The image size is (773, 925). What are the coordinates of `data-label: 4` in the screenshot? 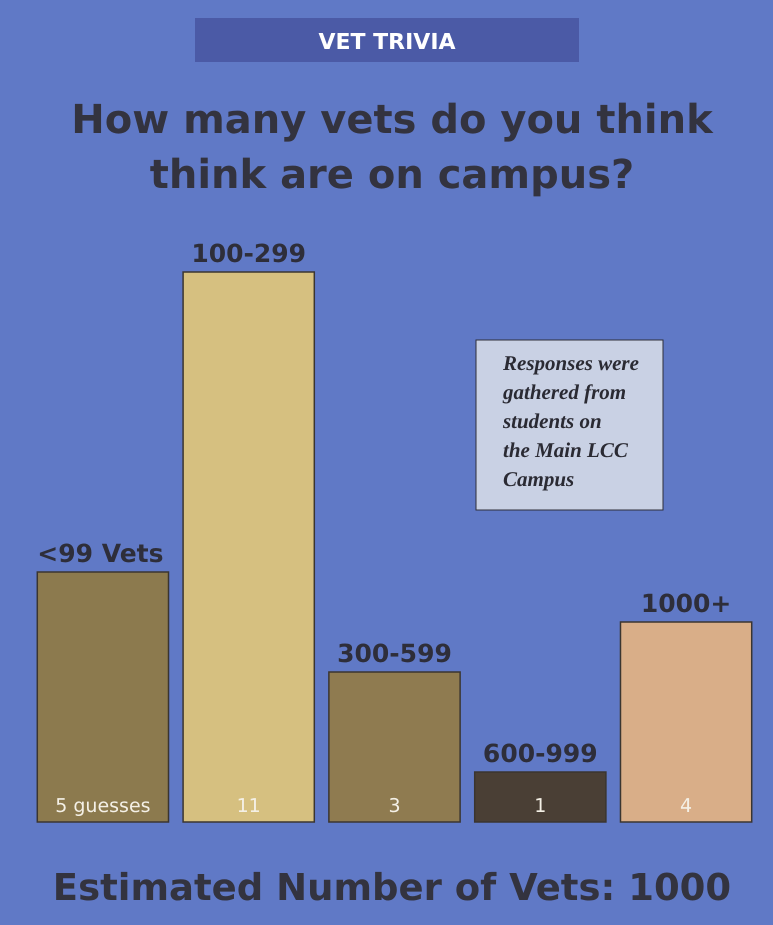 It's located at (686, 806).